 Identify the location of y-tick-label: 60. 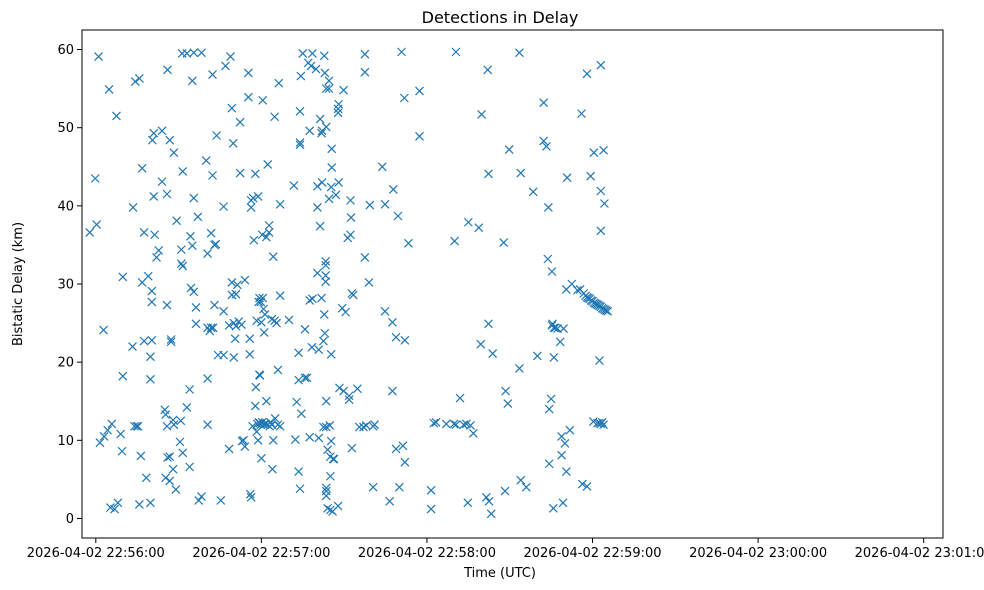
(65, 50).